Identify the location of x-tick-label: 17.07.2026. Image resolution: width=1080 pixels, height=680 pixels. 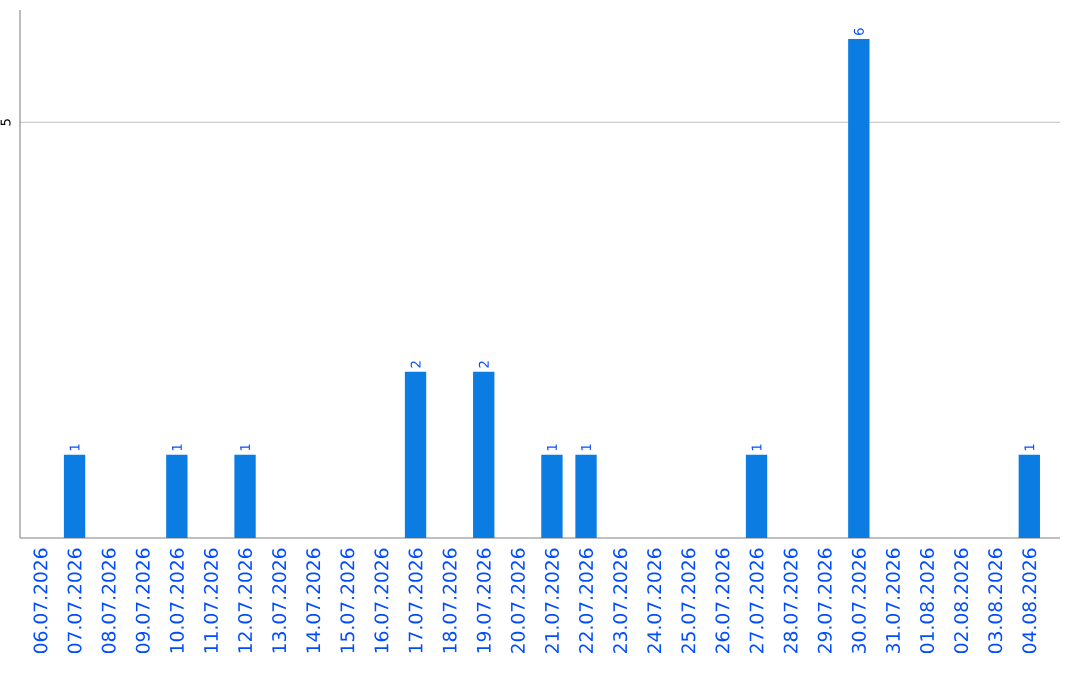
(415, 600).